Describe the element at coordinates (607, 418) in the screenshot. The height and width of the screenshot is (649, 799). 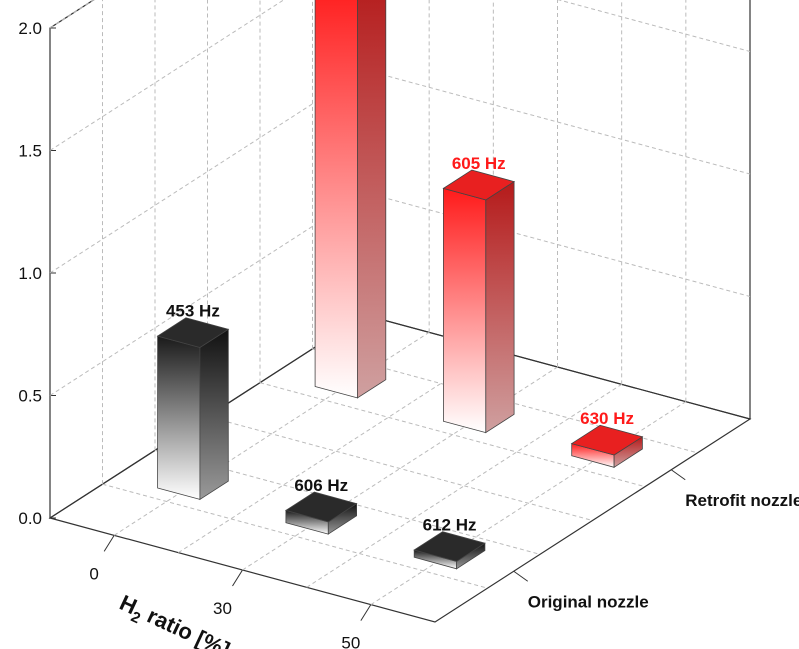
I see `data-label: 630 Hz` at that location.